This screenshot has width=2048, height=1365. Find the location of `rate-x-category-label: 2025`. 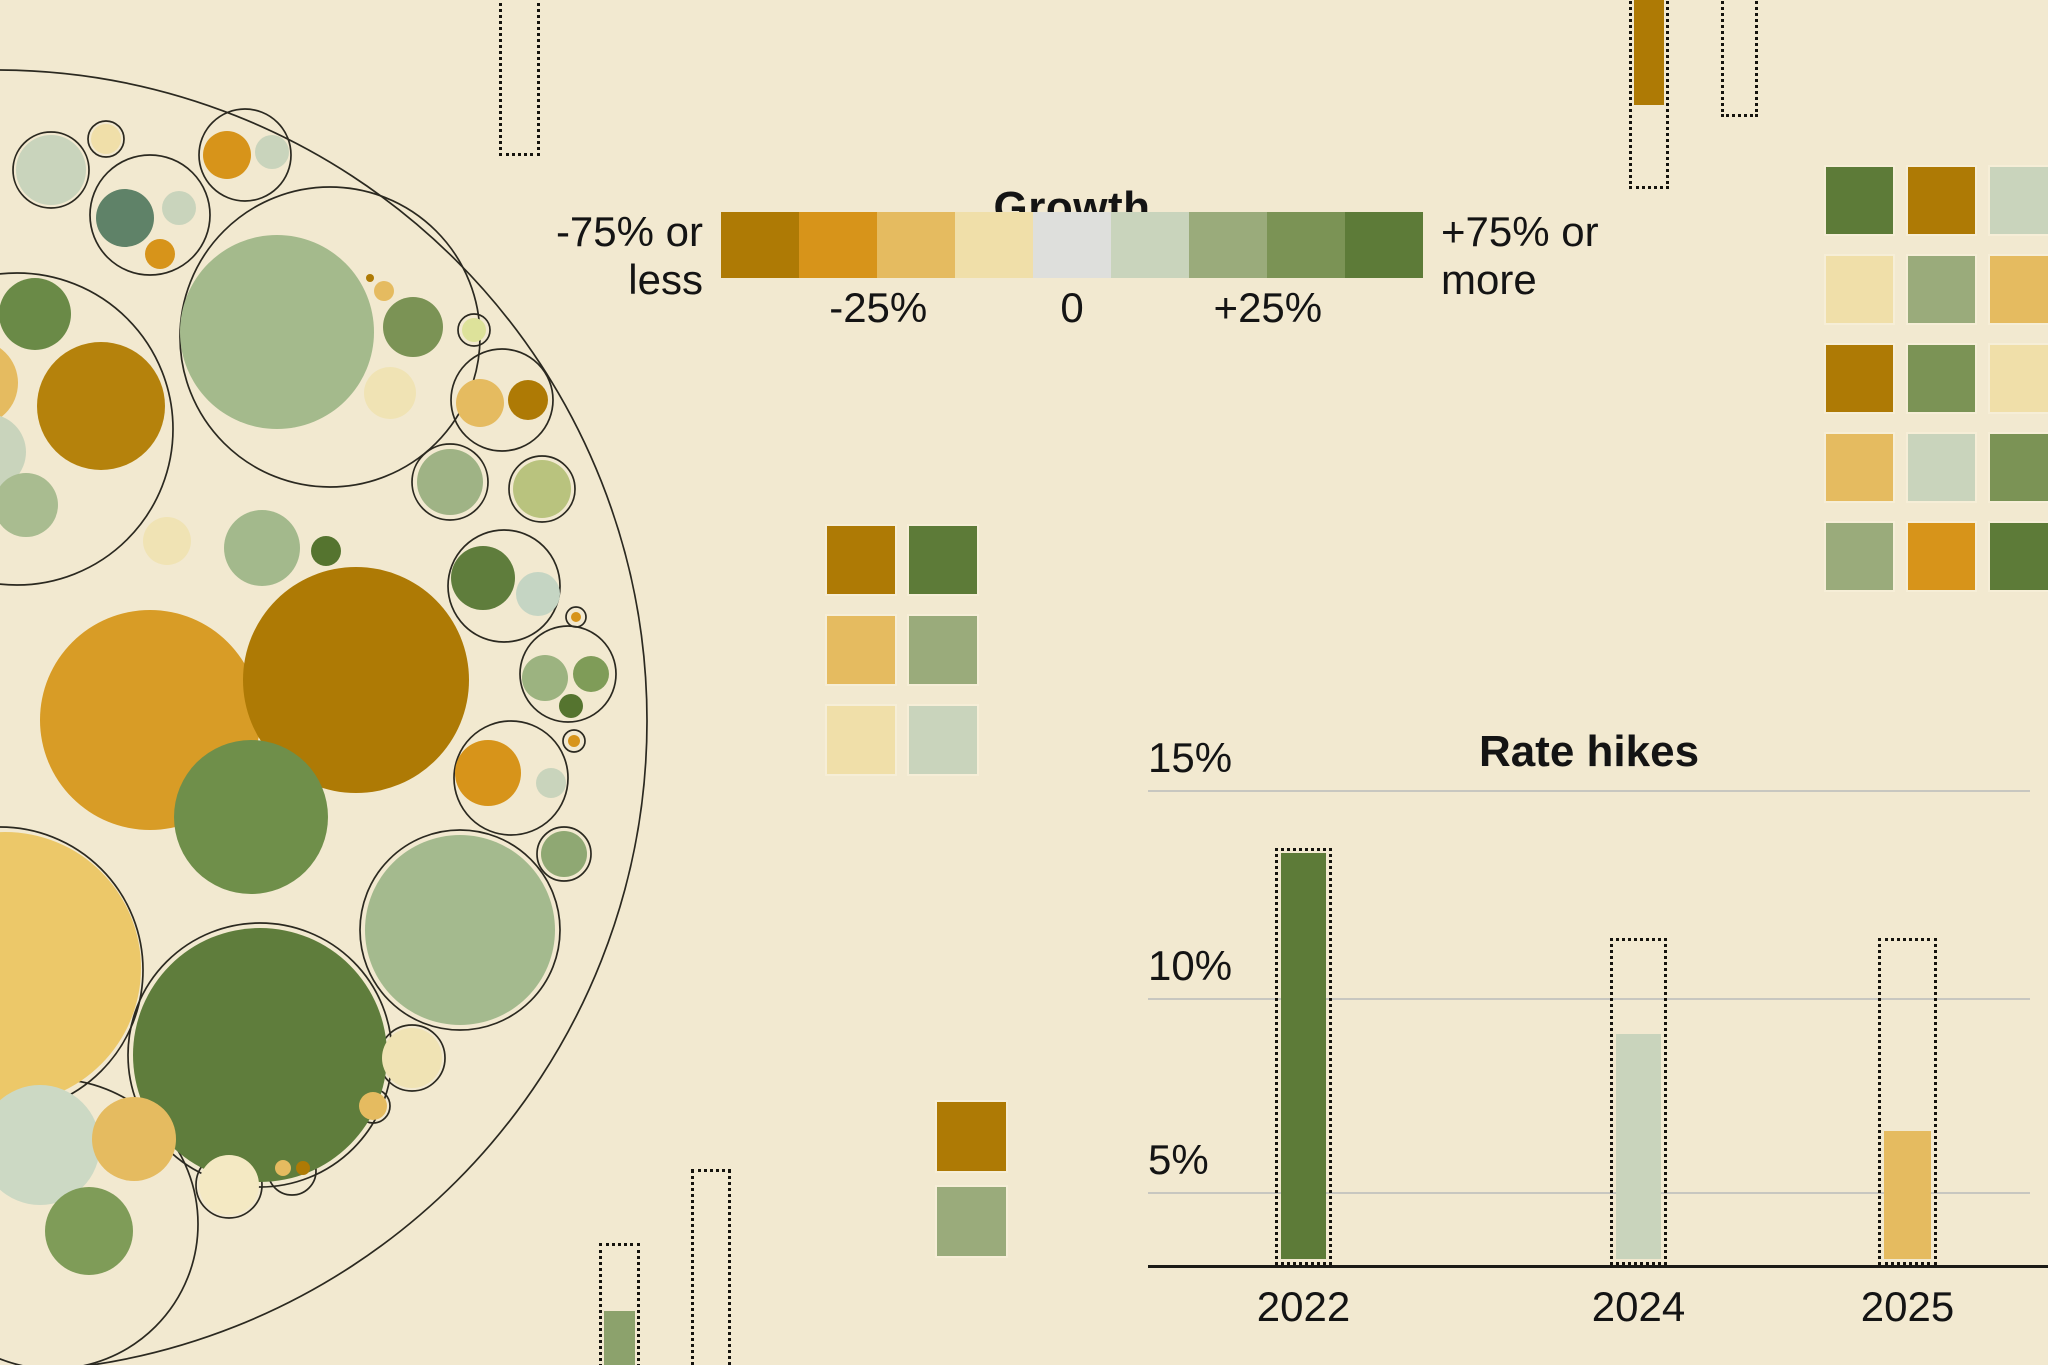

rate-x-category-label: 2025 is located at coordinates (1907, 1306).